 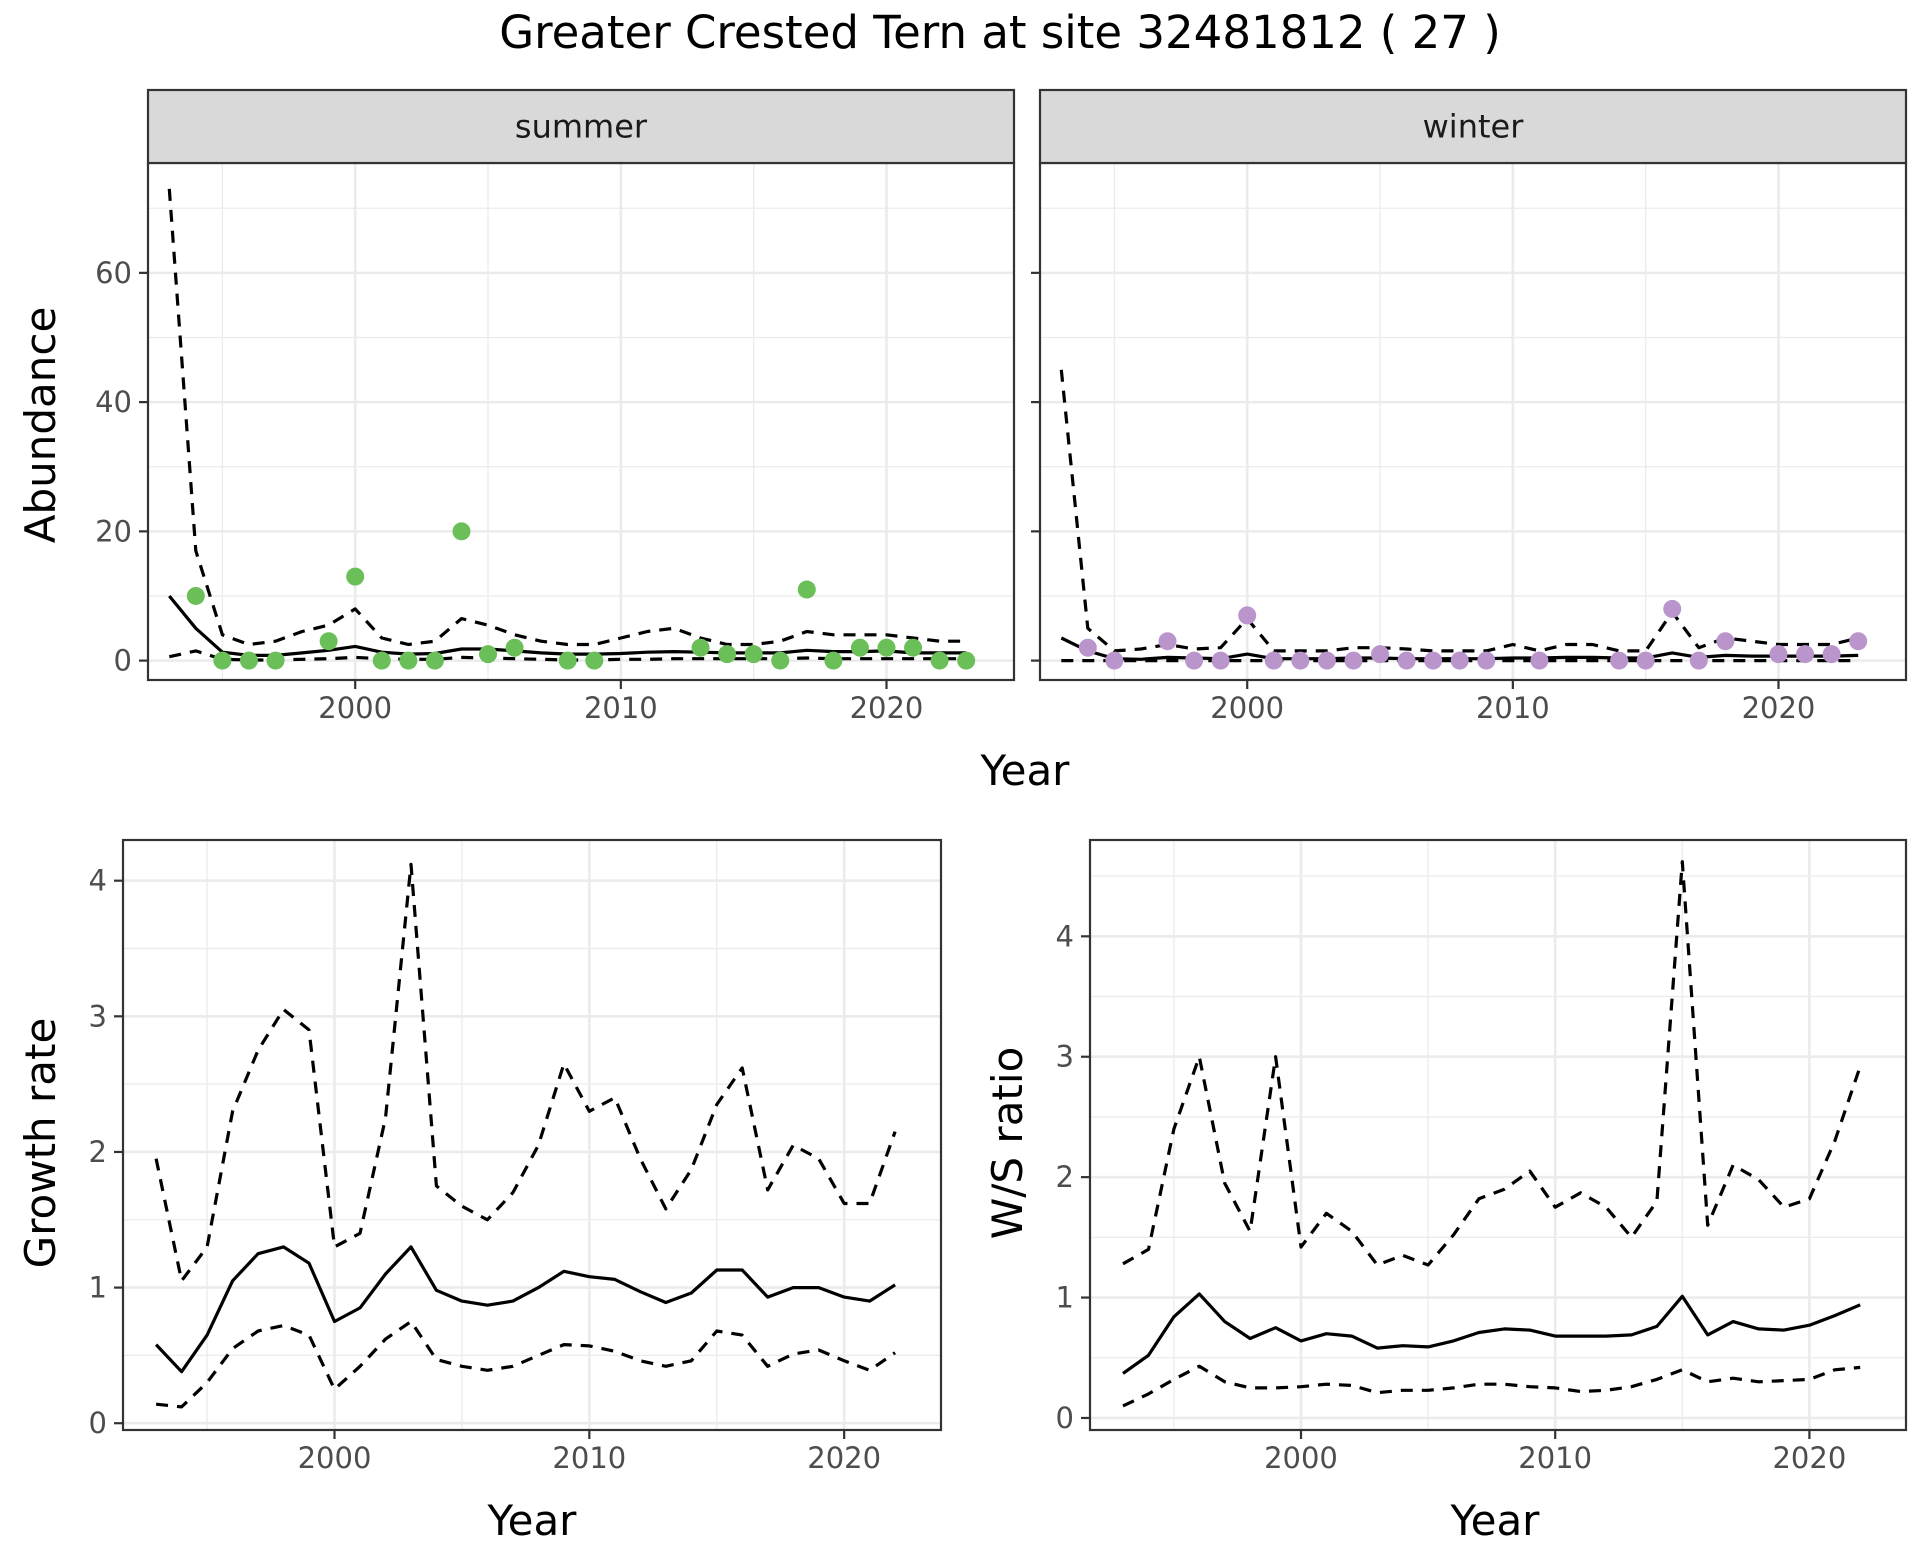 What do you see at coordinates (844, 1458) in the screenshot?
I see `growth-x-tick-label: 2020` at bounding box center [844, 1458].